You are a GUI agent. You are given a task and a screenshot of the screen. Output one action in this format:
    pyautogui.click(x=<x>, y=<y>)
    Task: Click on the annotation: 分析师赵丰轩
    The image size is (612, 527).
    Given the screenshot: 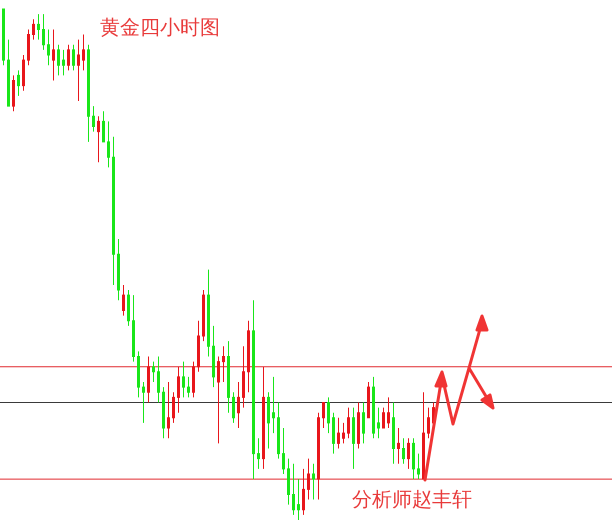 What is the action you would take?
    pyautogui.click(x=412, y=499)
    